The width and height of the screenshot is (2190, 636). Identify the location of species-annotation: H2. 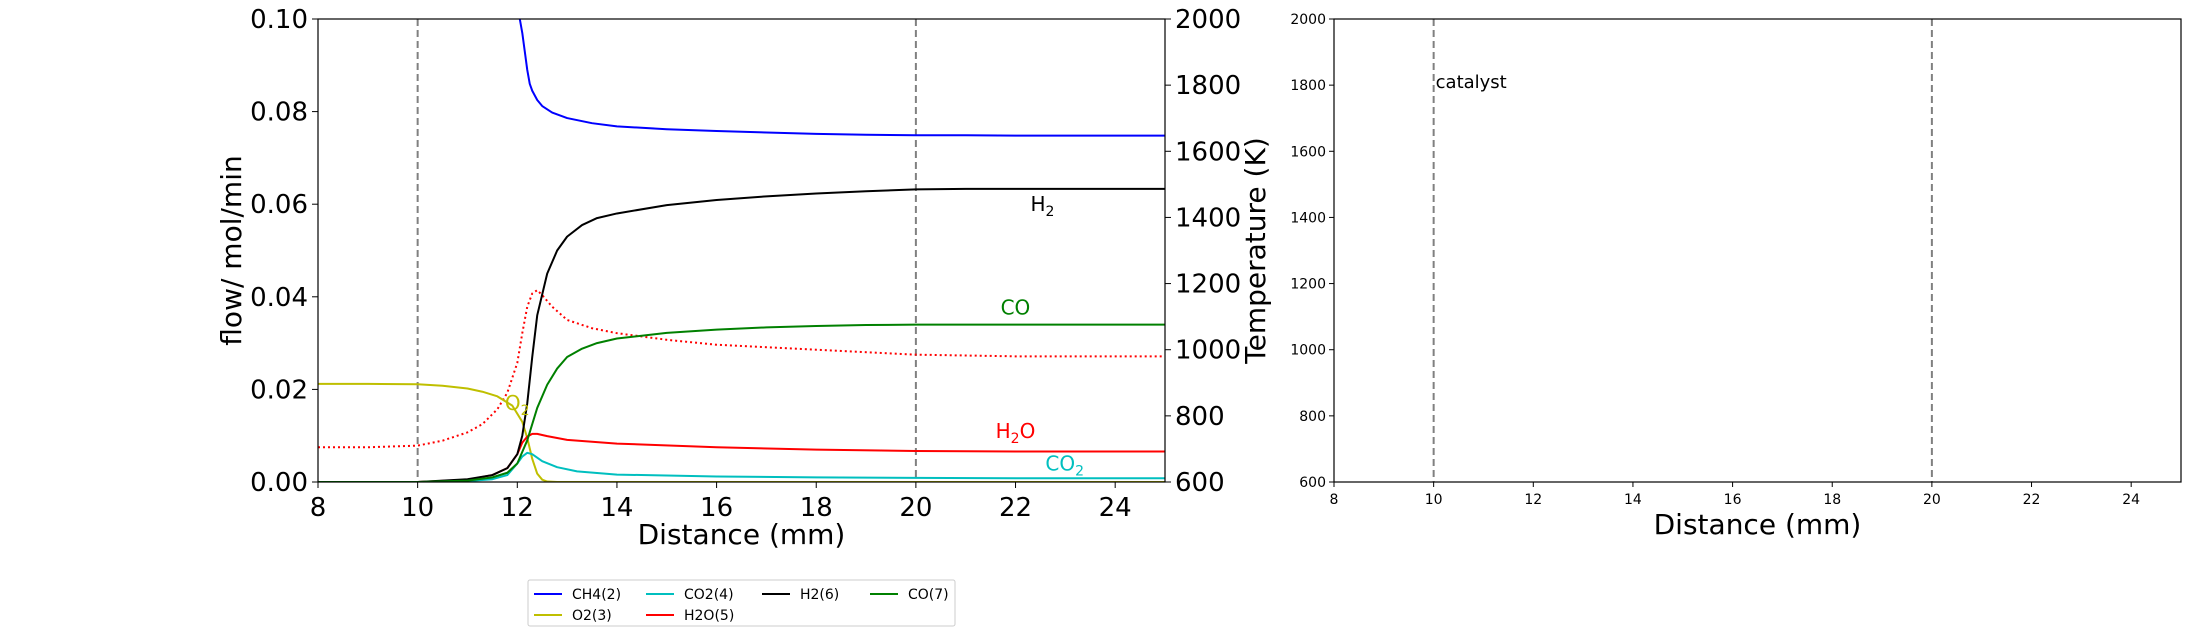
(1042, 206).